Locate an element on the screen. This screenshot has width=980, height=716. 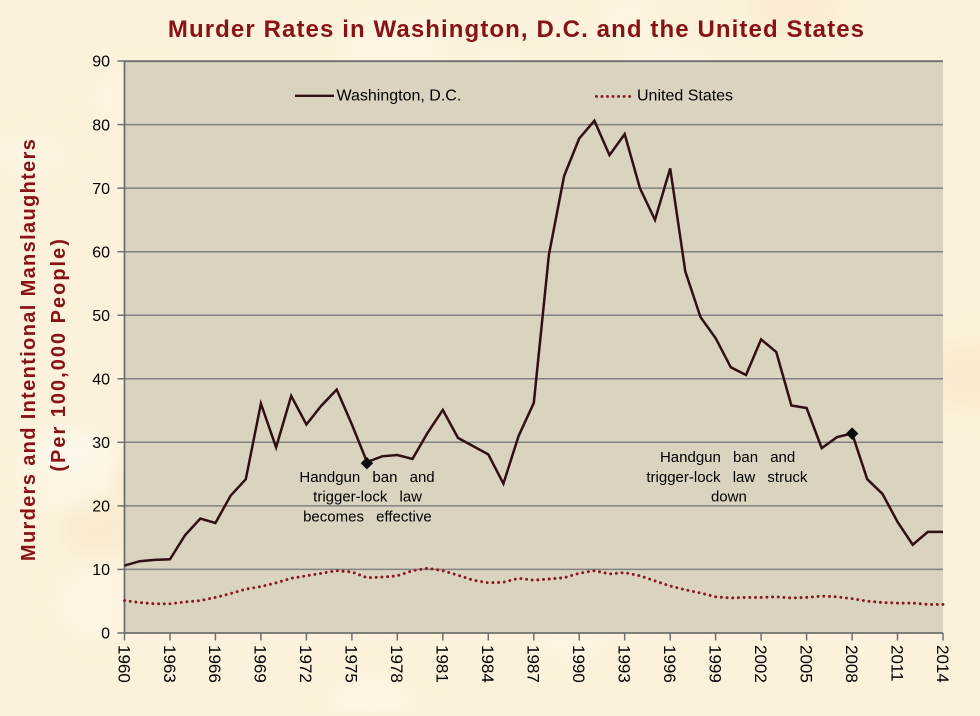
svg-text: 1993 is located at coordinates (624, 664).